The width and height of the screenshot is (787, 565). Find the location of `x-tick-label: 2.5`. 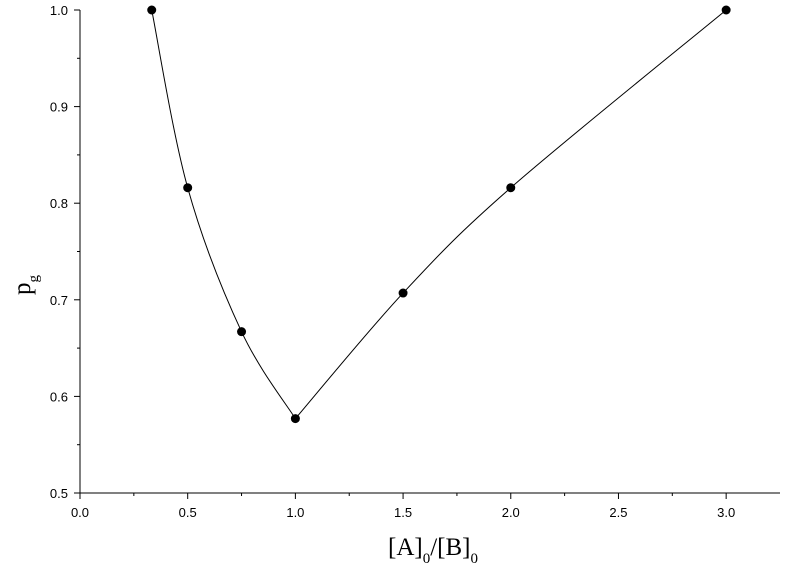

x-tick-label: 2.5 is located at coordinates (618, 512).